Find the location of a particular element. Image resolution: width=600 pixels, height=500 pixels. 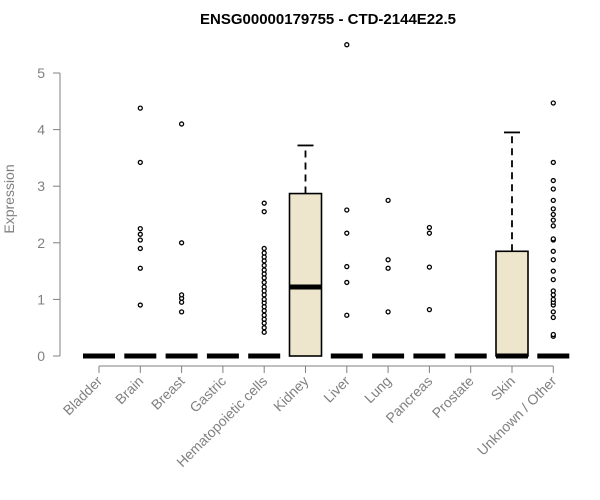

box-liver is located at coordinates (346, 200).